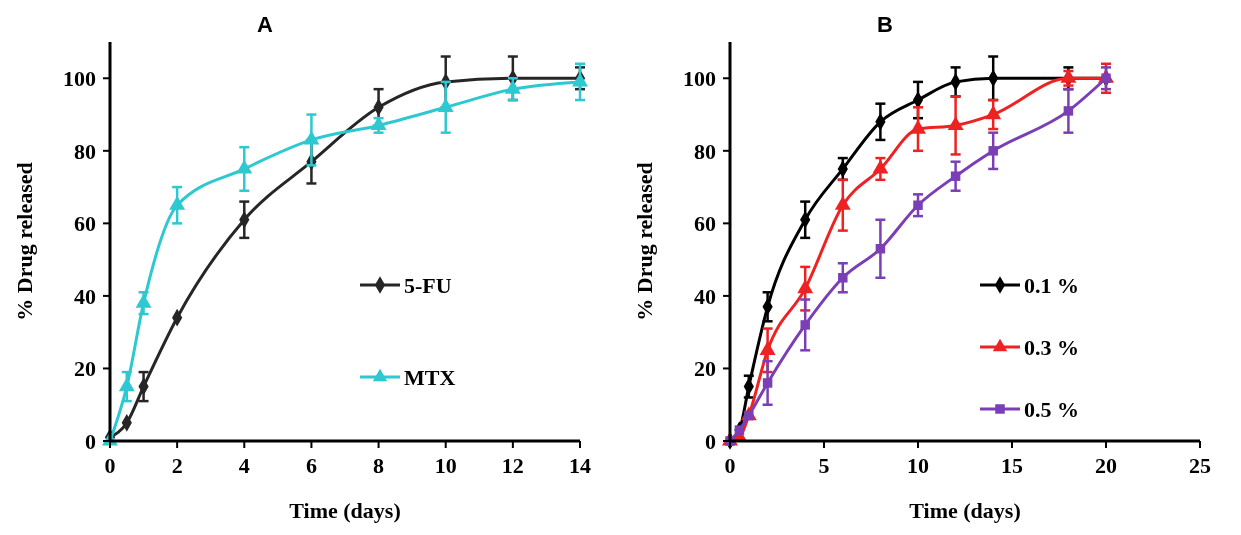  What do you see at coordinates (1200, 465) in the screenshot?
I see `x-tick-label: 25` at bounding box center [1200, 465].